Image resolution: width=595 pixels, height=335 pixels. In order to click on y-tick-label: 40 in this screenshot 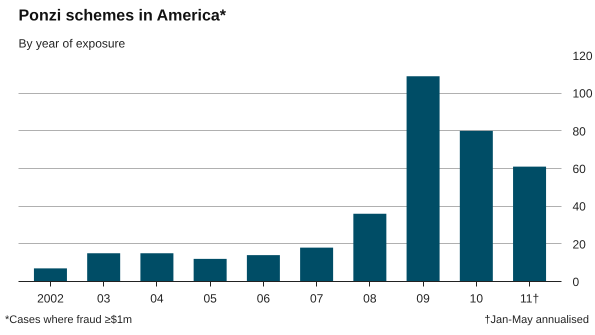, I will do `click(579, 207)`.